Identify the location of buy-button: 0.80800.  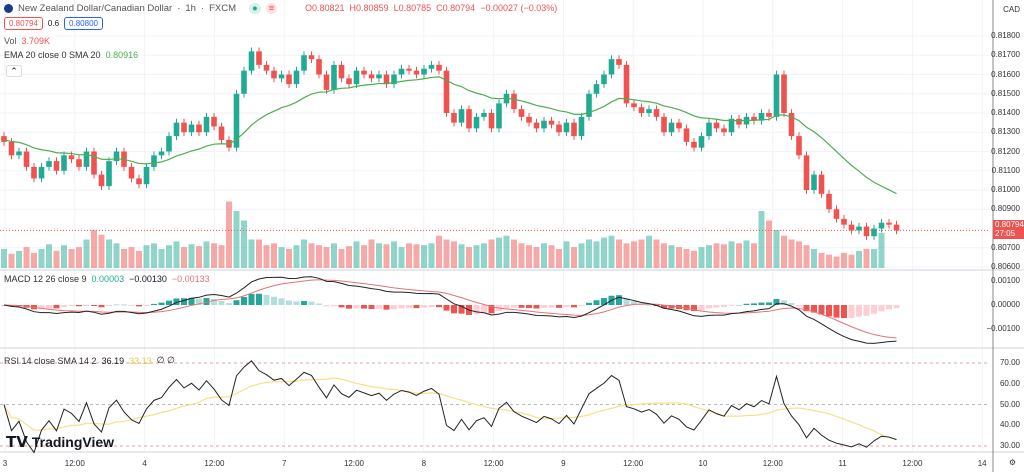
(83, 23).